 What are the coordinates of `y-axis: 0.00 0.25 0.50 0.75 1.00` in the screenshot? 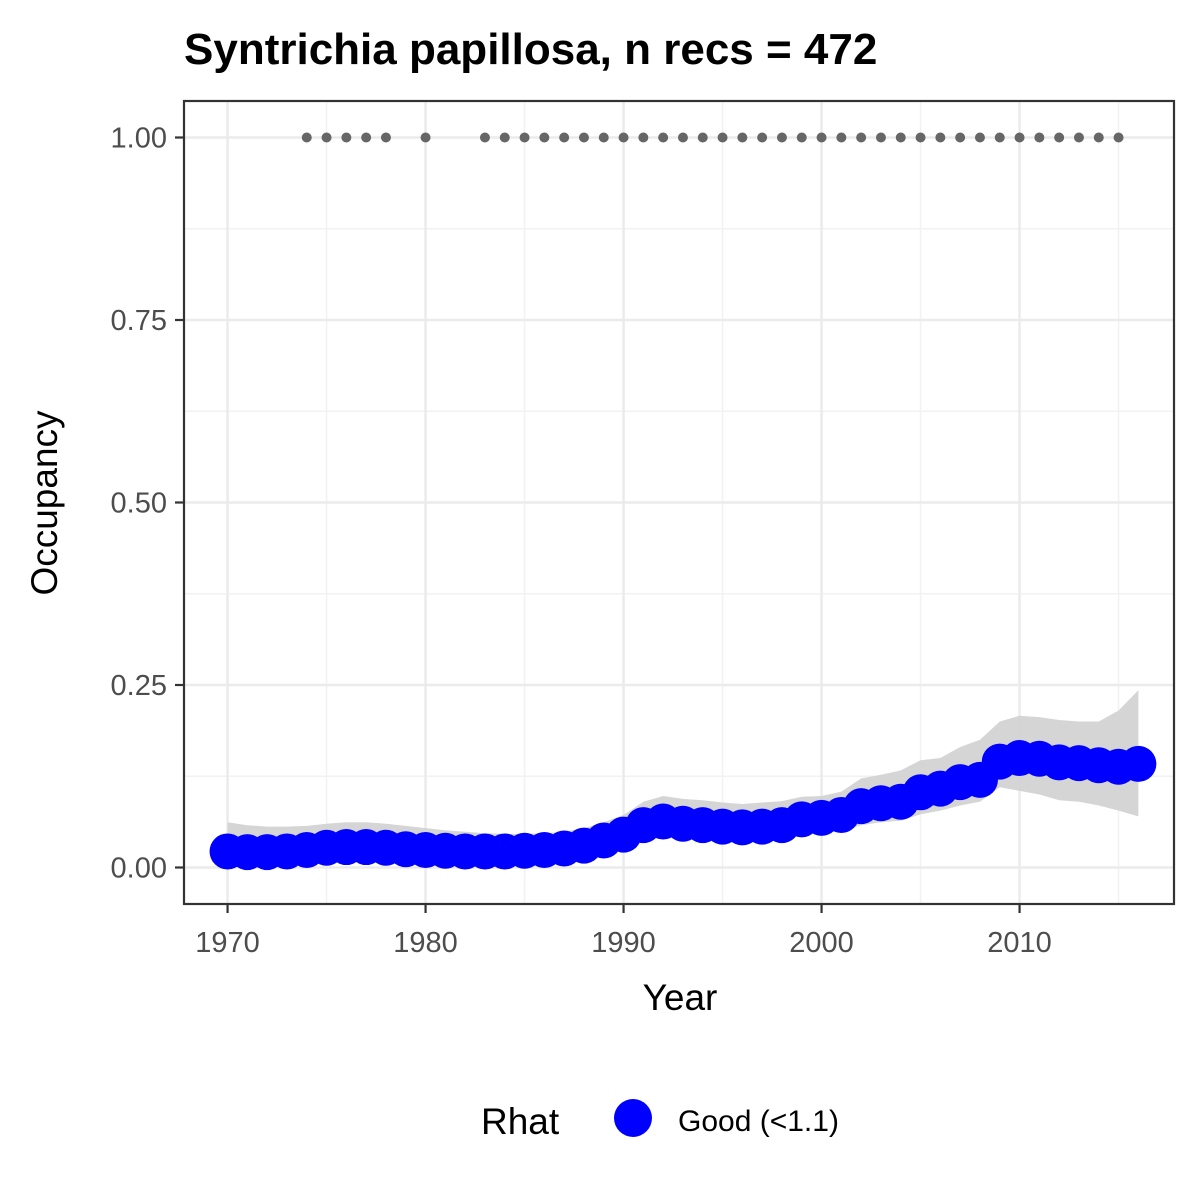 It's located at (147, 504).